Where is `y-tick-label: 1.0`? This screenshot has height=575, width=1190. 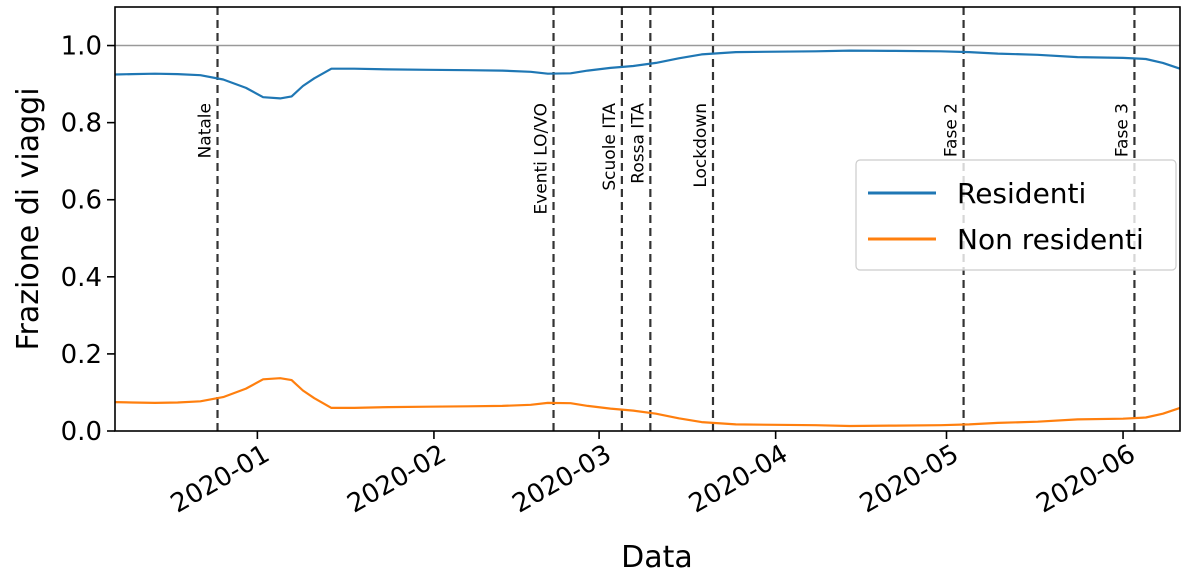 y-tick-label: 1.0 is located at coordinates (81, 47).